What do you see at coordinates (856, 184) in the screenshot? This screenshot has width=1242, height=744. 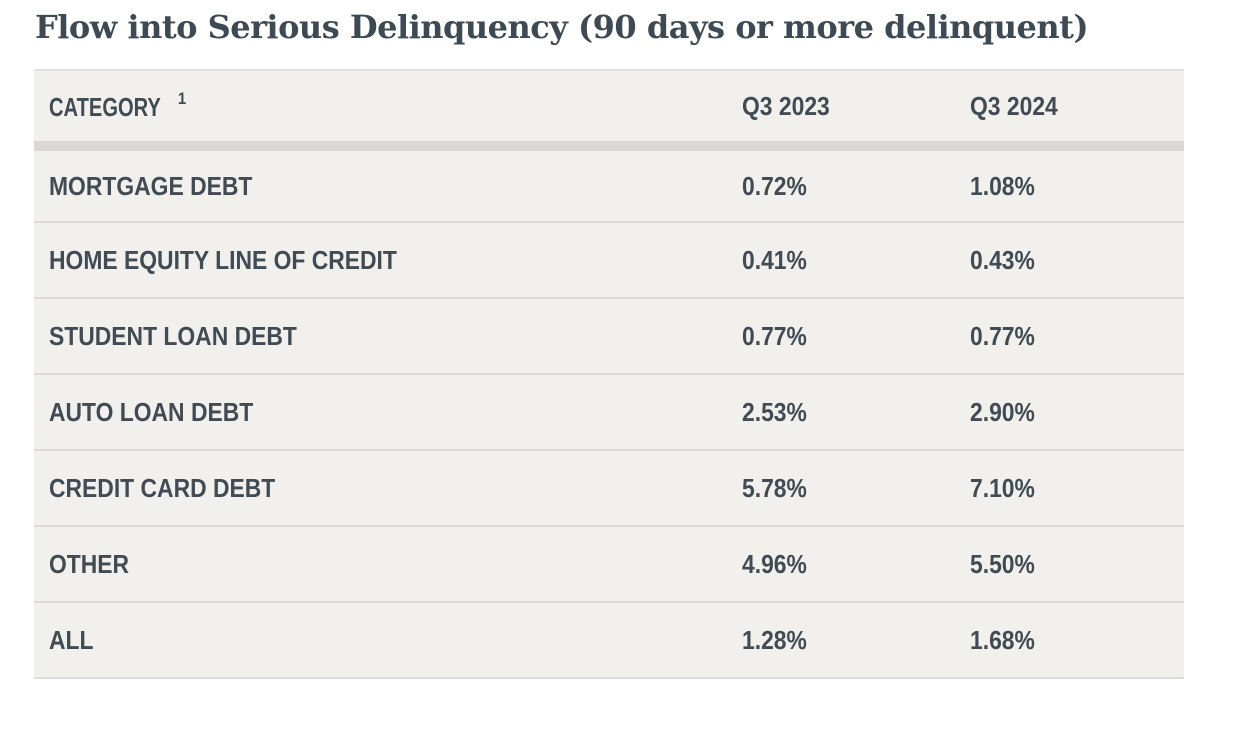 I see `row-q3-2023: 0.72%` at bounding box center [856, 184].